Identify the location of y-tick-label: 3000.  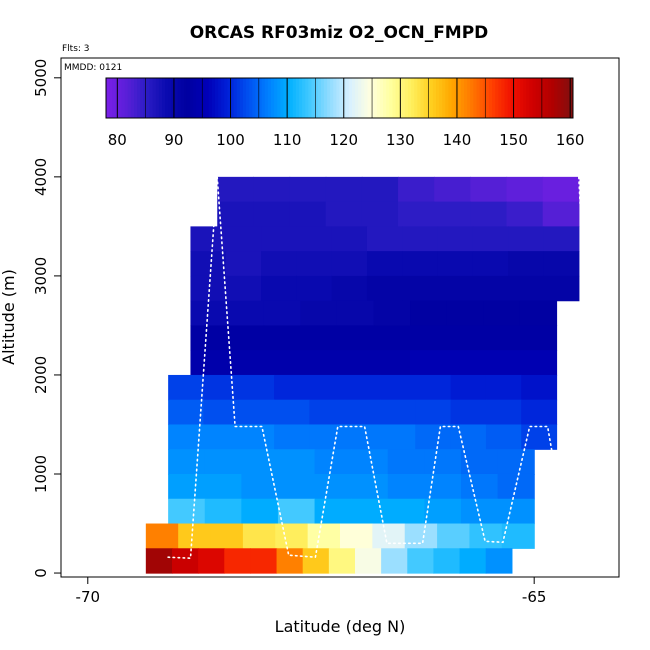
(41, 276).